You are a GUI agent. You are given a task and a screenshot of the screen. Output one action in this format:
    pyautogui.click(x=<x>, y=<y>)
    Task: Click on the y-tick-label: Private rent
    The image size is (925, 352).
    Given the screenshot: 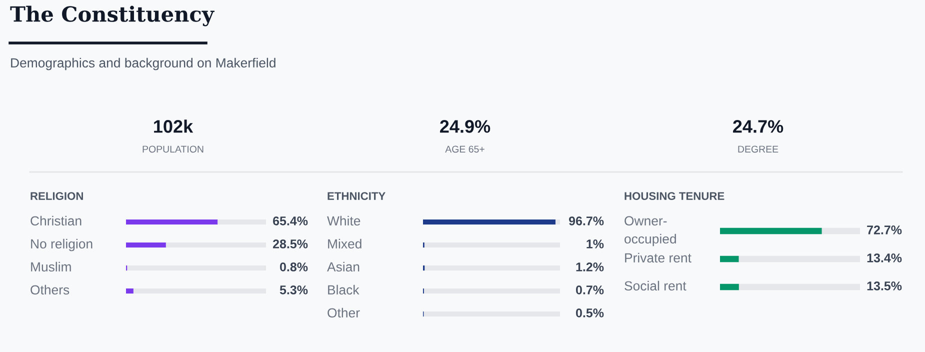 What is the action you would take?
    pyautogui.click(x=658, y=257)
    